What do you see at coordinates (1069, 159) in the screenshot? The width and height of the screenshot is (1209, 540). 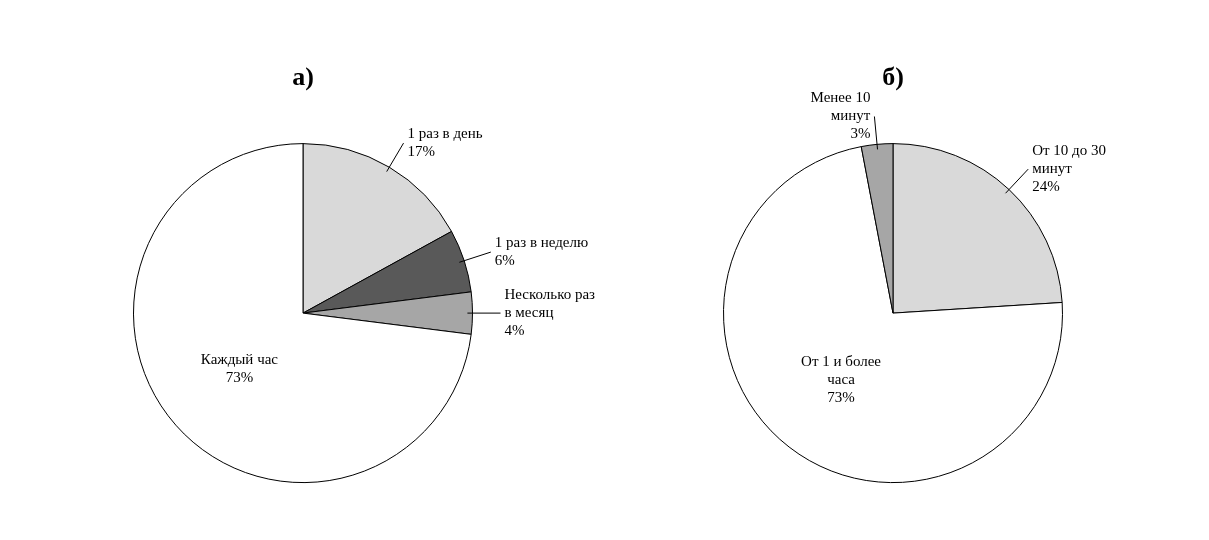 I see `slice-label: От 10 до 30 минут` at bounding box center [1069, 159].